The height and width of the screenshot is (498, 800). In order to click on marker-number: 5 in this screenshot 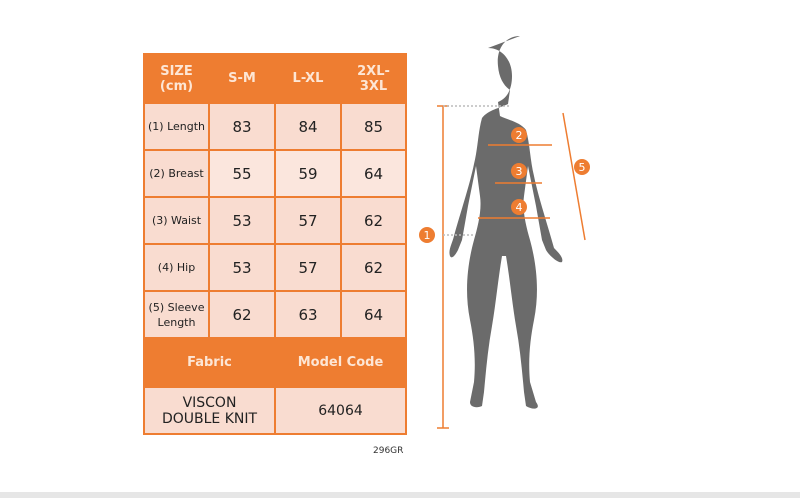, I will do `click(582, 167)`.